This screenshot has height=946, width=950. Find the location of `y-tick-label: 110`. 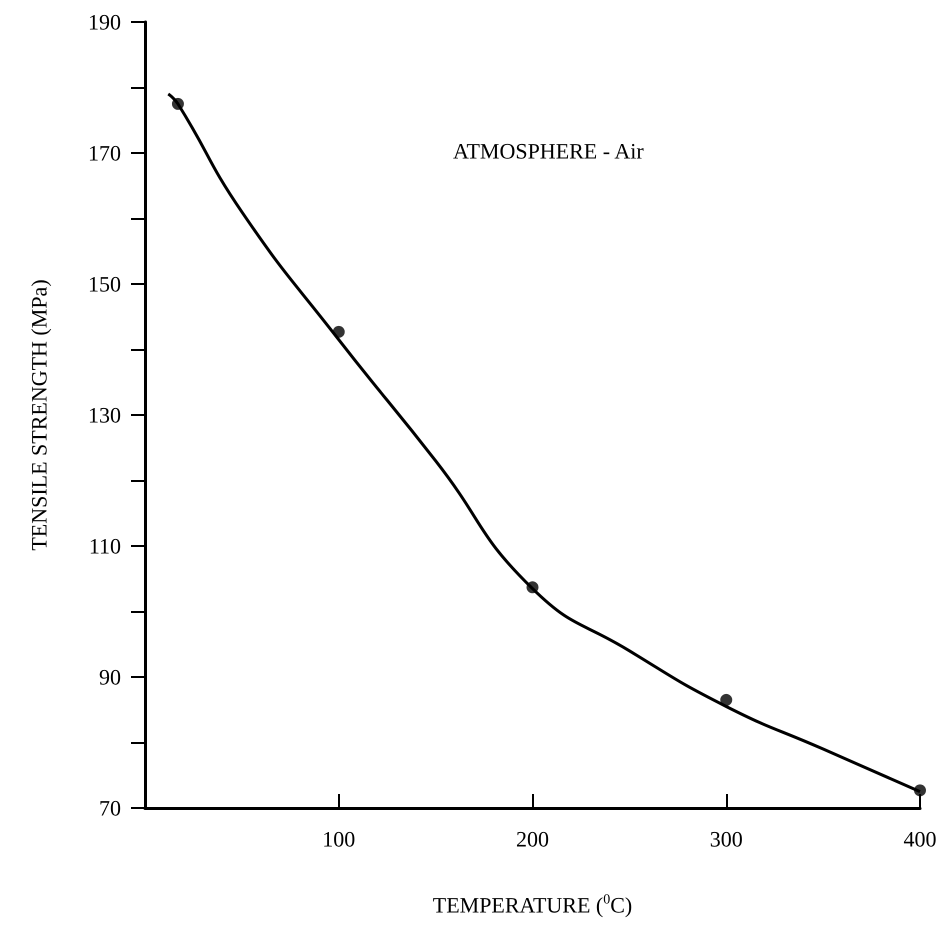

y-tick-label: 110 is located at coordinates (104, 546).